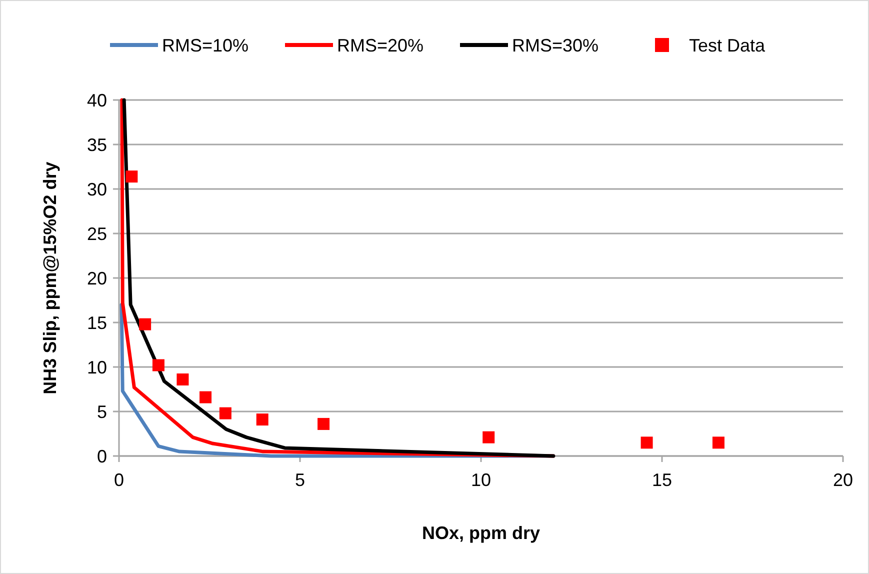 The image size is (869, 574). I want to click on y-tick-label: 35, so click(96, 144).